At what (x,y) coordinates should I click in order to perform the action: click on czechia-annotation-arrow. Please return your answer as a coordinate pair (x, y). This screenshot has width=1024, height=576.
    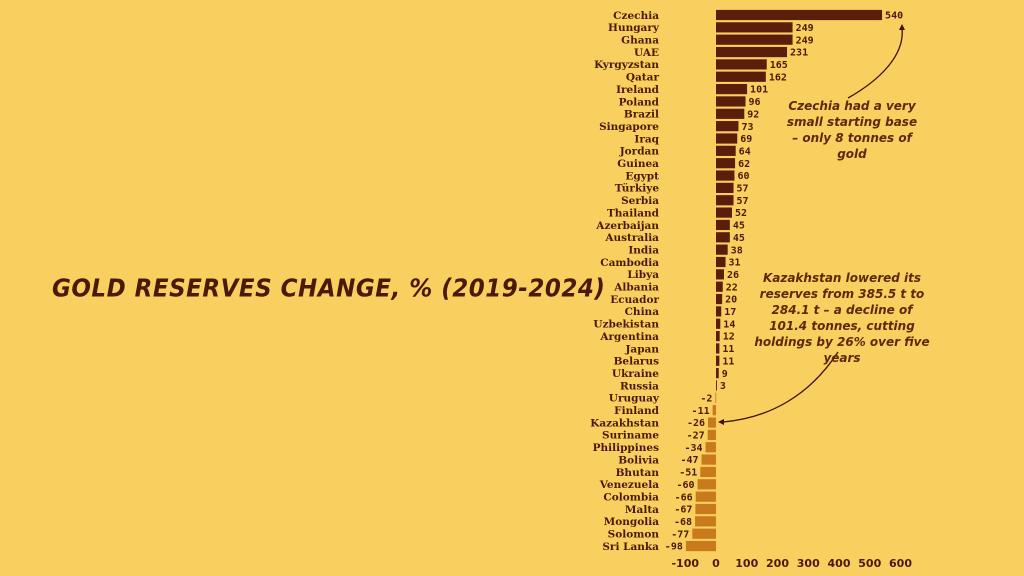
    Looking at the image, I should click on (875, 63).